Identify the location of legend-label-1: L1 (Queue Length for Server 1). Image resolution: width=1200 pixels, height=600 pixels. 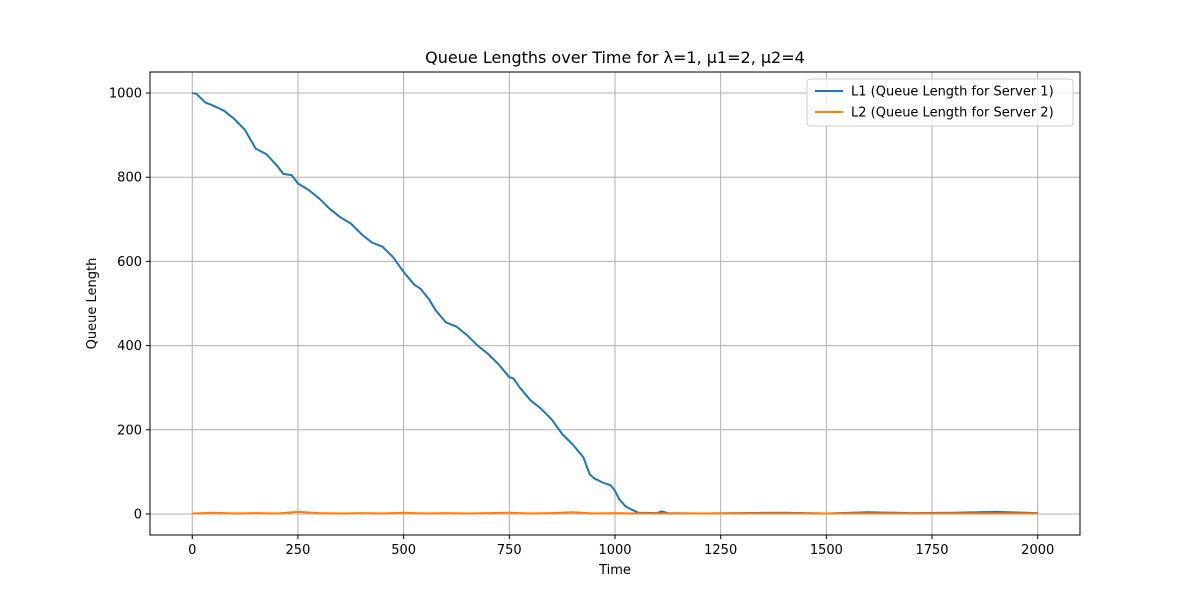
(952, 92).